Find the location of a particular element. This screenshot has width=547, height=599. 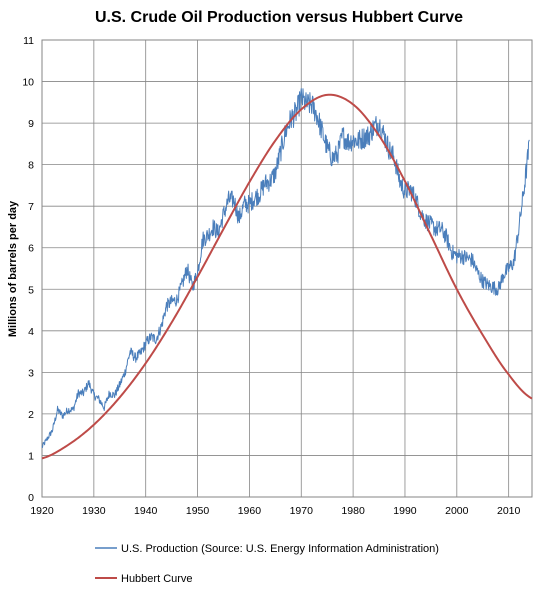

x-tick-label: 1950 is located at coordinates (198, 511).